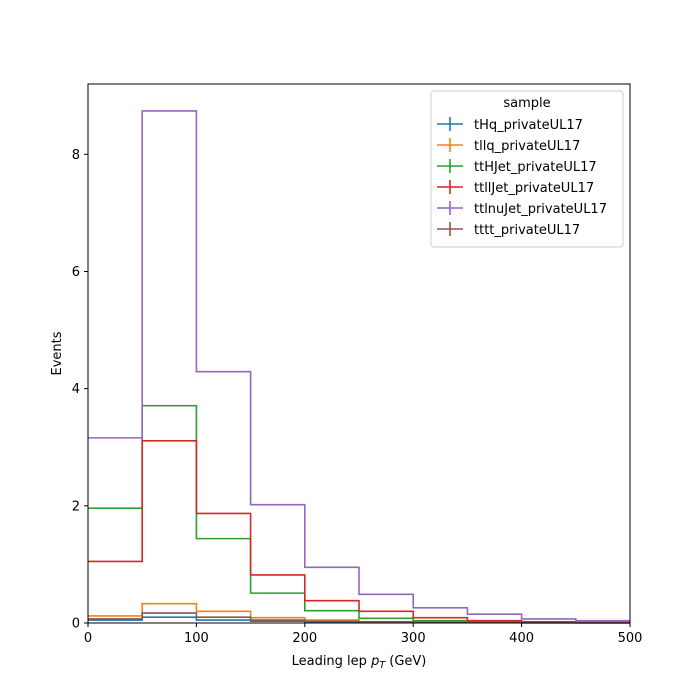 The width and height of the screenshot is (700, 700). What do you see at coordinates (534, 188) in the screenshot?
I see `legend-label-3: ttllJet_privateUL17` at bounding box center [534, 188].